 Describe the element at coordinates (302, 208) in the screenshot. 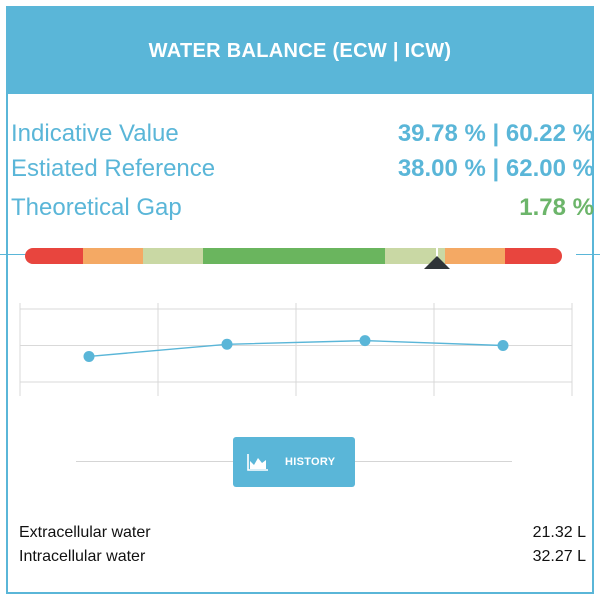

I see `metric-row-gap: Theoretical Gap 1.78 %` at that location.